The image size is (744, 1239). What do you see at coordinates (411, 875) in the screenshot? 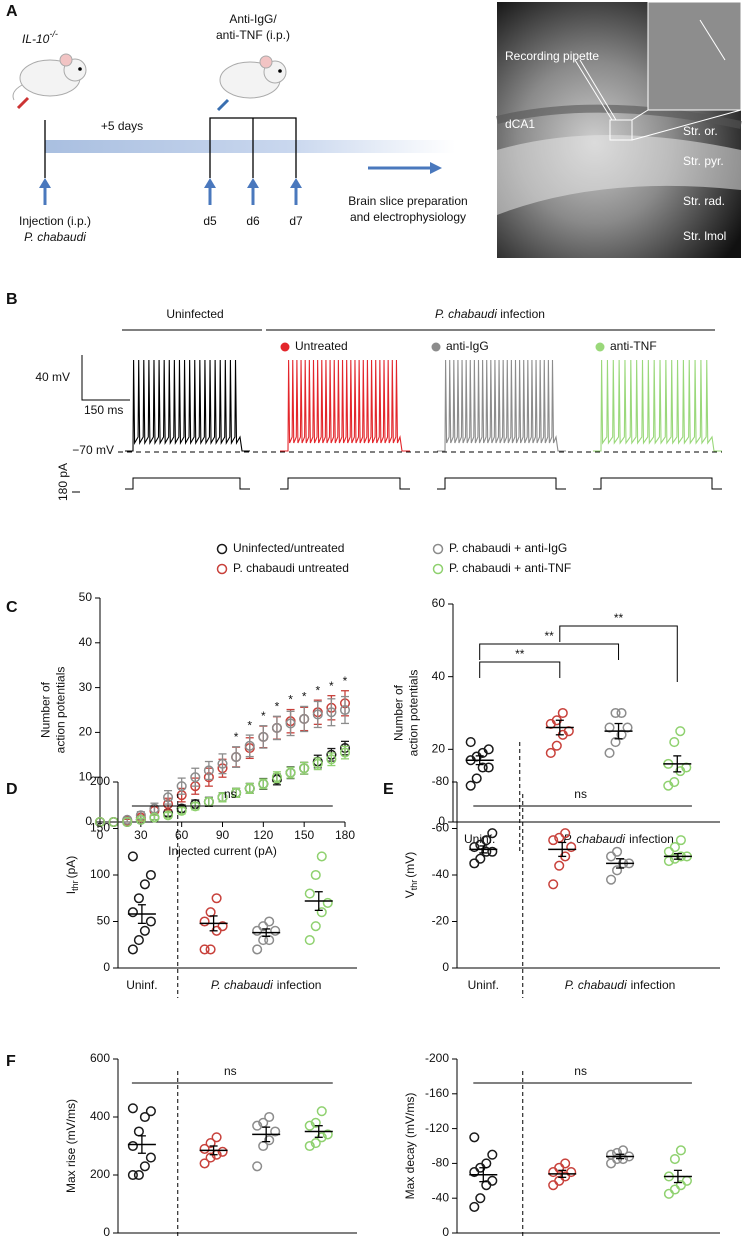
I see `y-axis-label: Vthr (mV)` at bounding box center [411, 875].